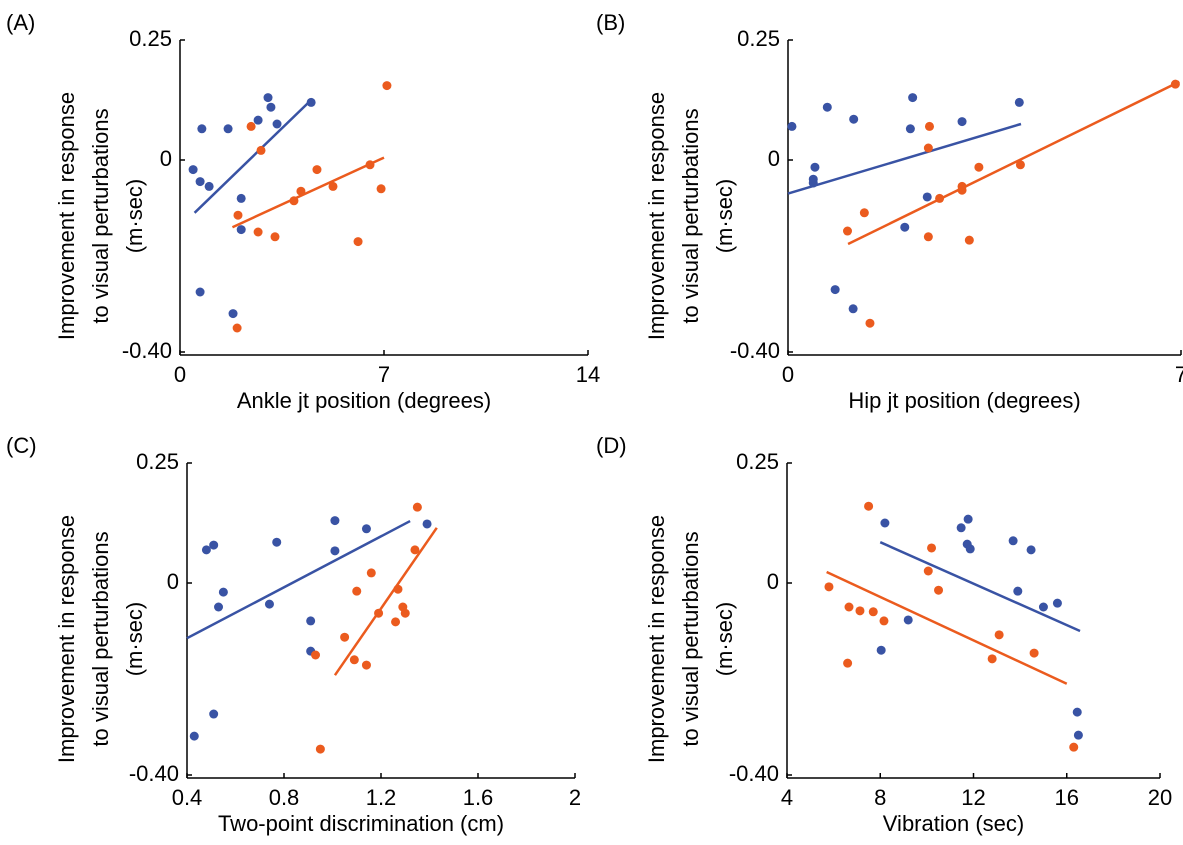  I want to click on panel-label: (A), so click(20, 22).